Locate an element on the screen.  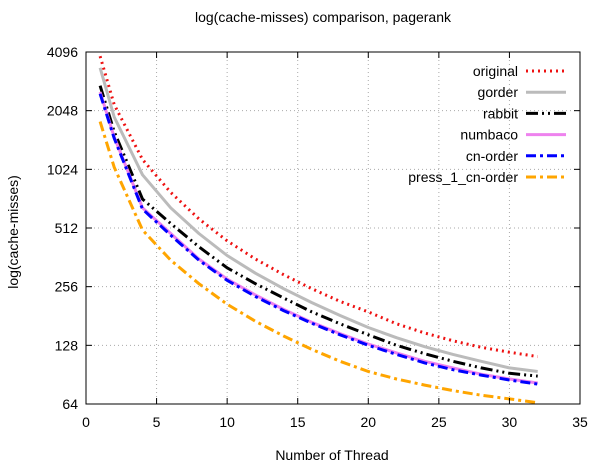
legend-label-gorder: gorder is located at coordinates (498, 92).